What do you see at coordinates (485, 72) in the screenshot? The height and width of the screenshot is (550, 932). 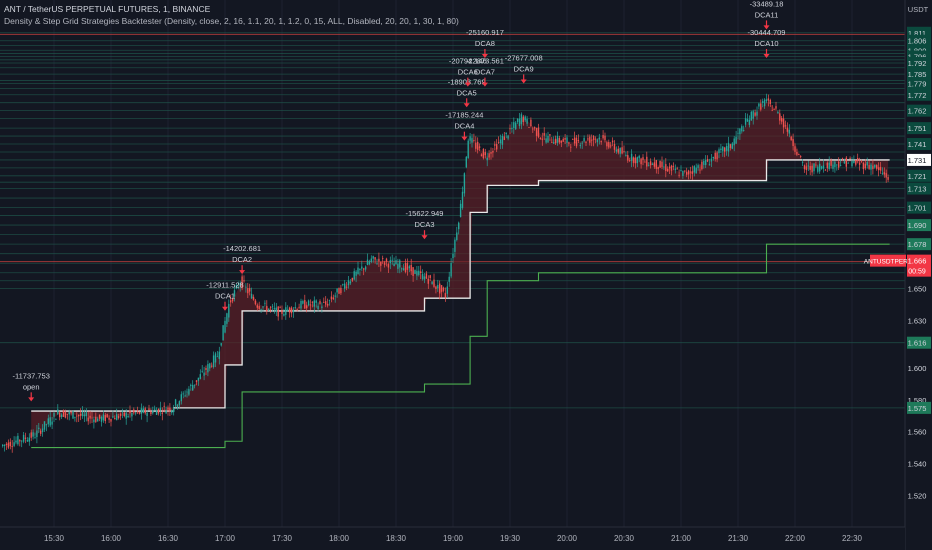 I see `dca-tag-label: DCA7` at bounding box center [485, 72].